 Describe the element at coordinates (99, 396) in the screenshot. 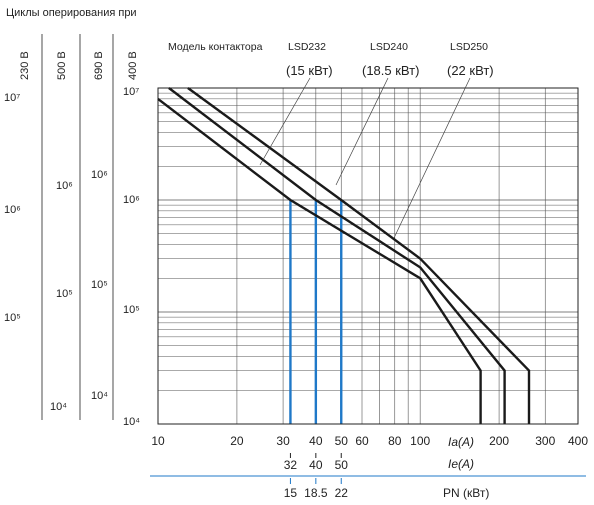

I see `axis690-decade: 10⁴` at that location.